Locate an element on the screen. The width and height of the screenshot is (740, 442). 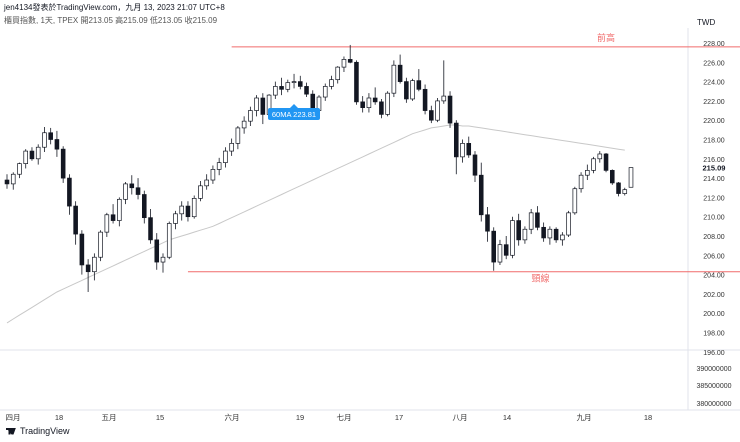
x-tick-label: 八月 is located at coordinates (460, 417).